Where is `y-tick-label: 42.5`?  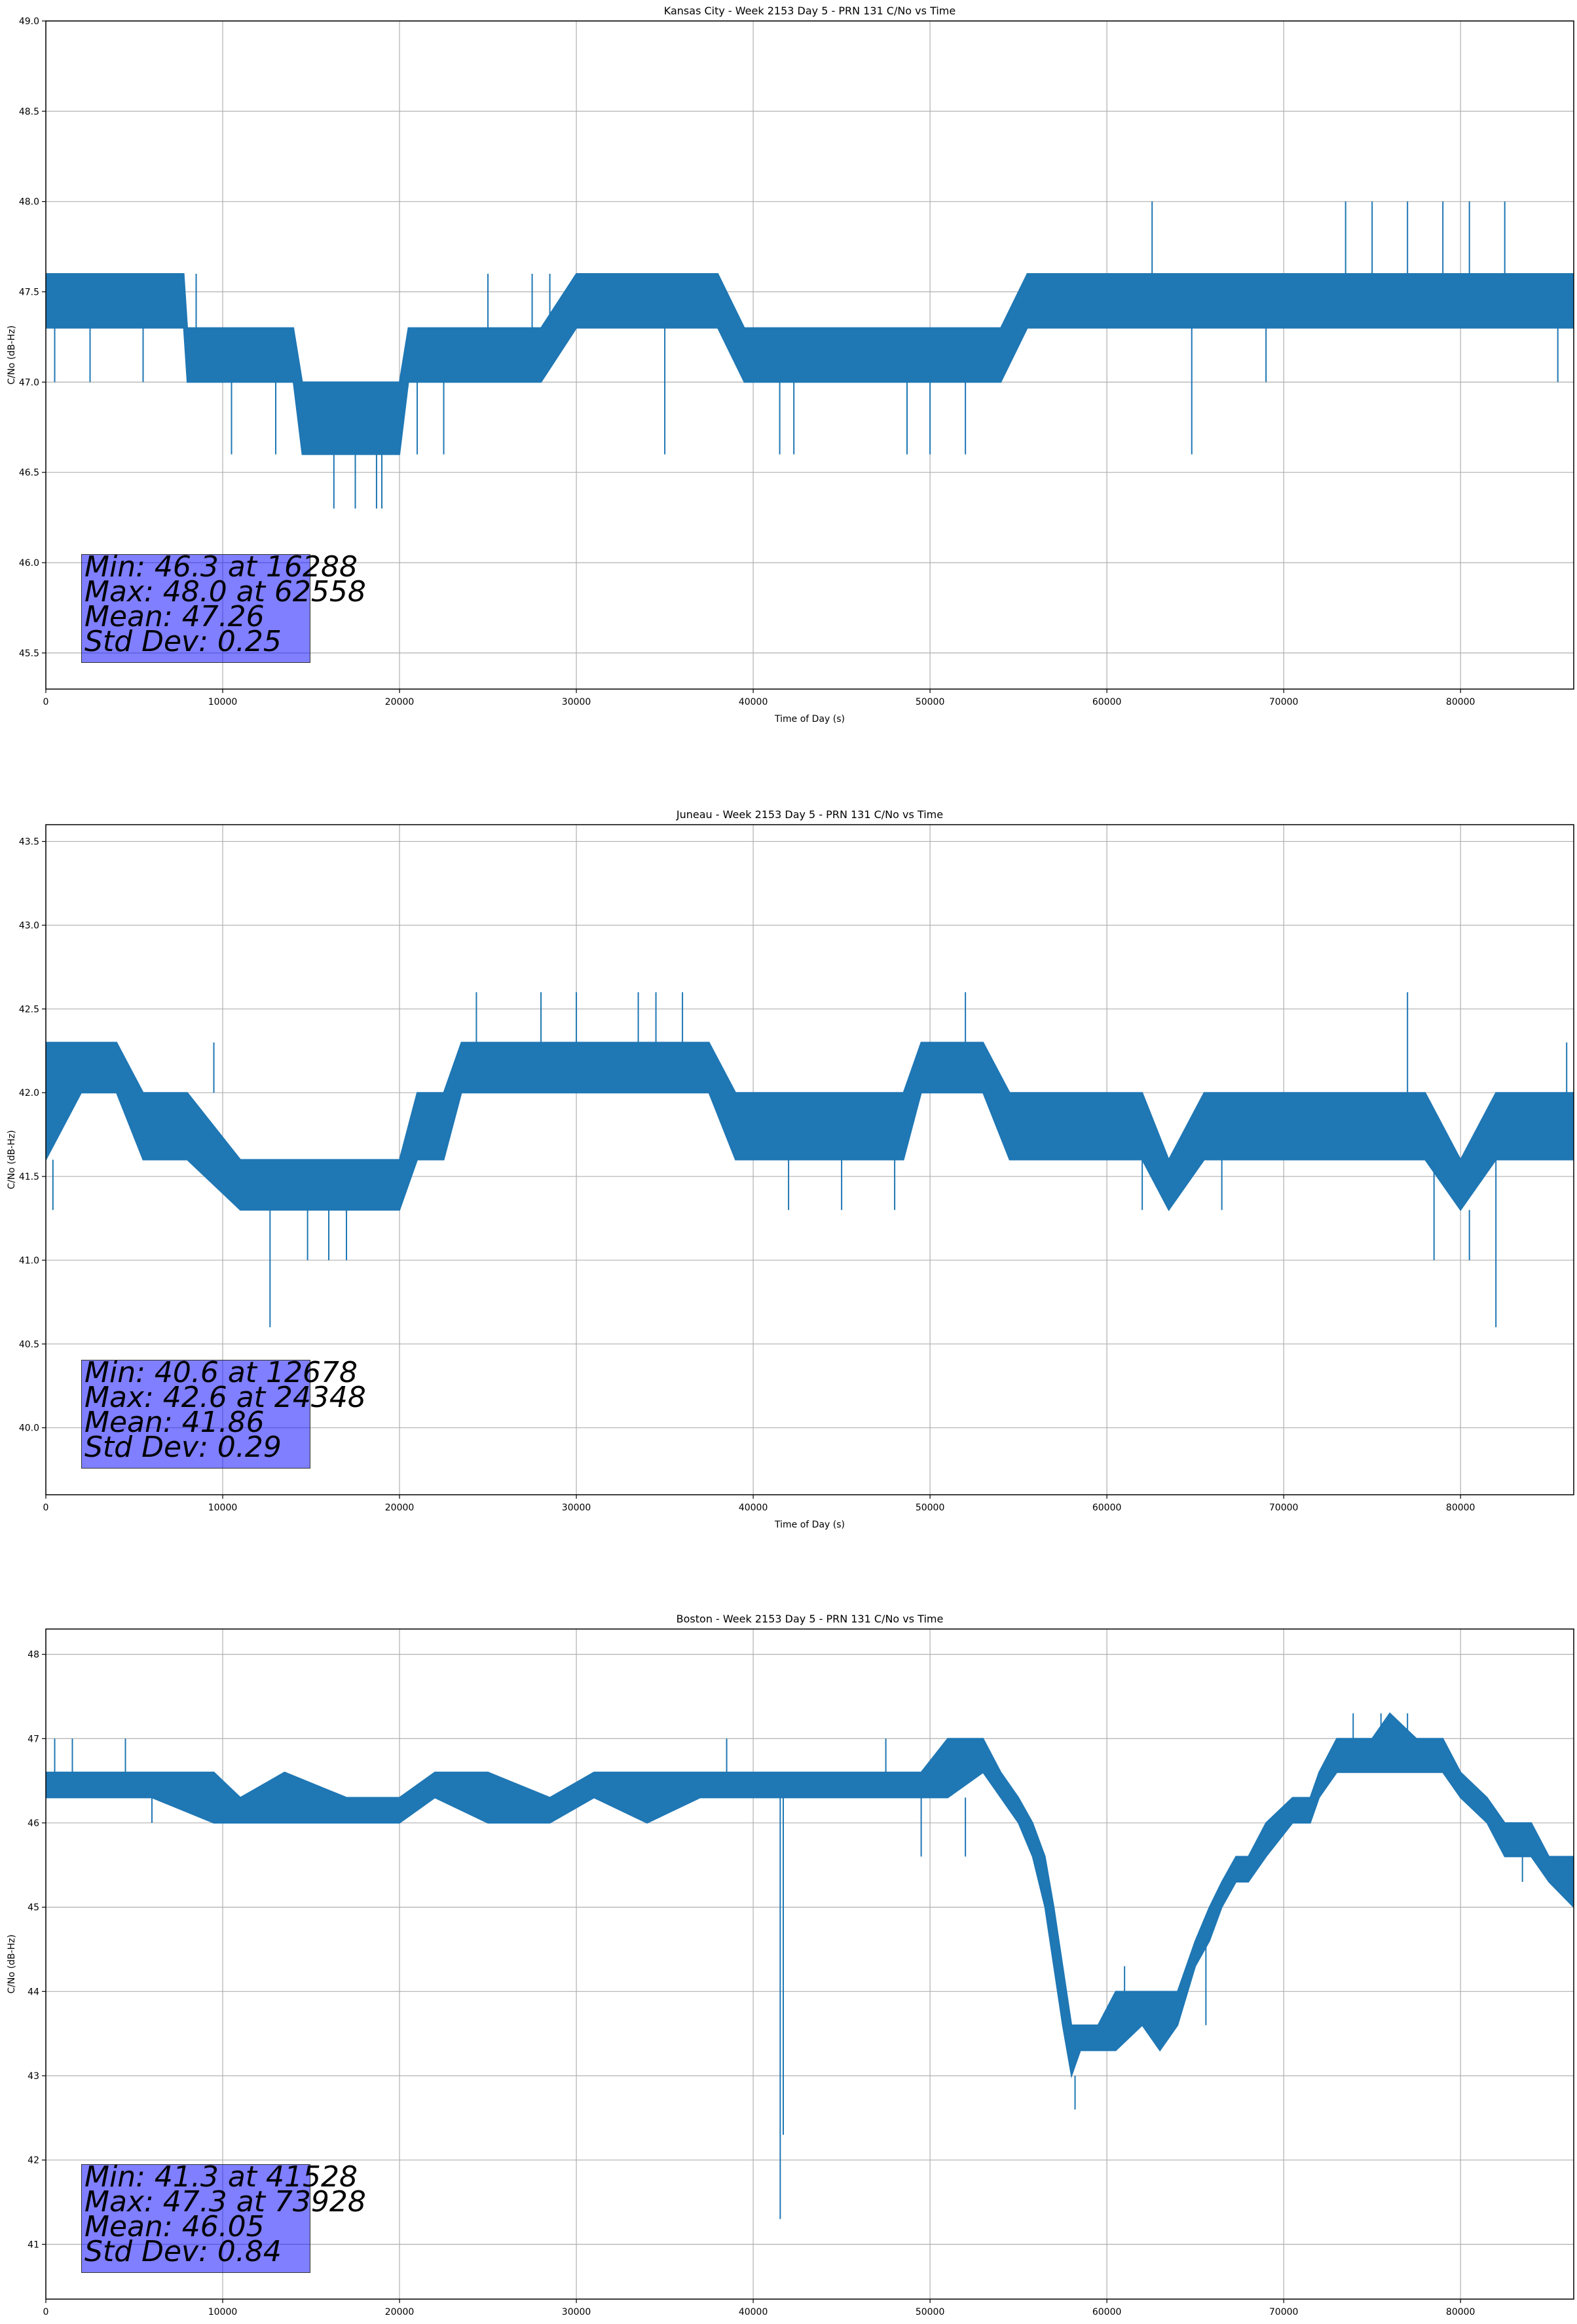 y-tick-label: 42.5 is located at coordinates (29, 1009).